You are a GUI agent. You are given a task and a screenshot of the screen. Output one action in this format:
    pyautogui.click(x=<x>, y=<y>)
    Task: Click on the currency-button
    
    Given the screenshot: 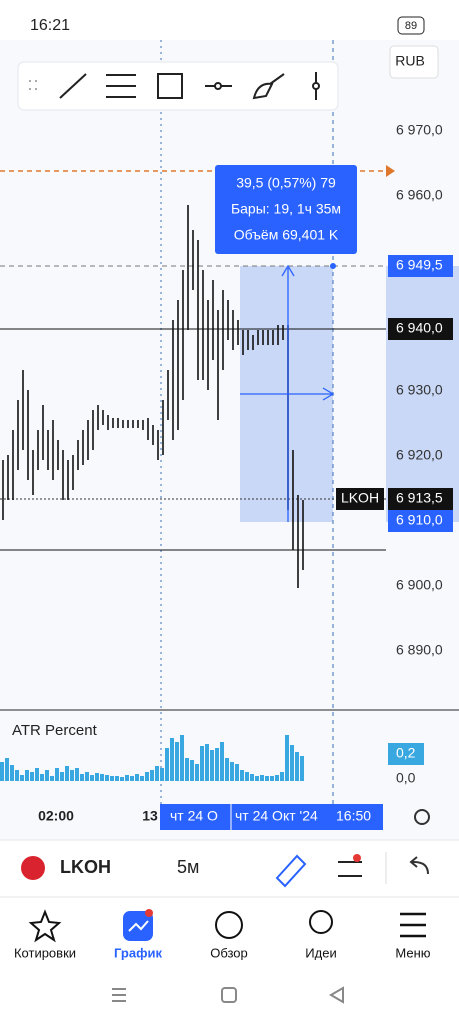 What is the action you would take?
    pyautogui.click(x=414, y=62)
    